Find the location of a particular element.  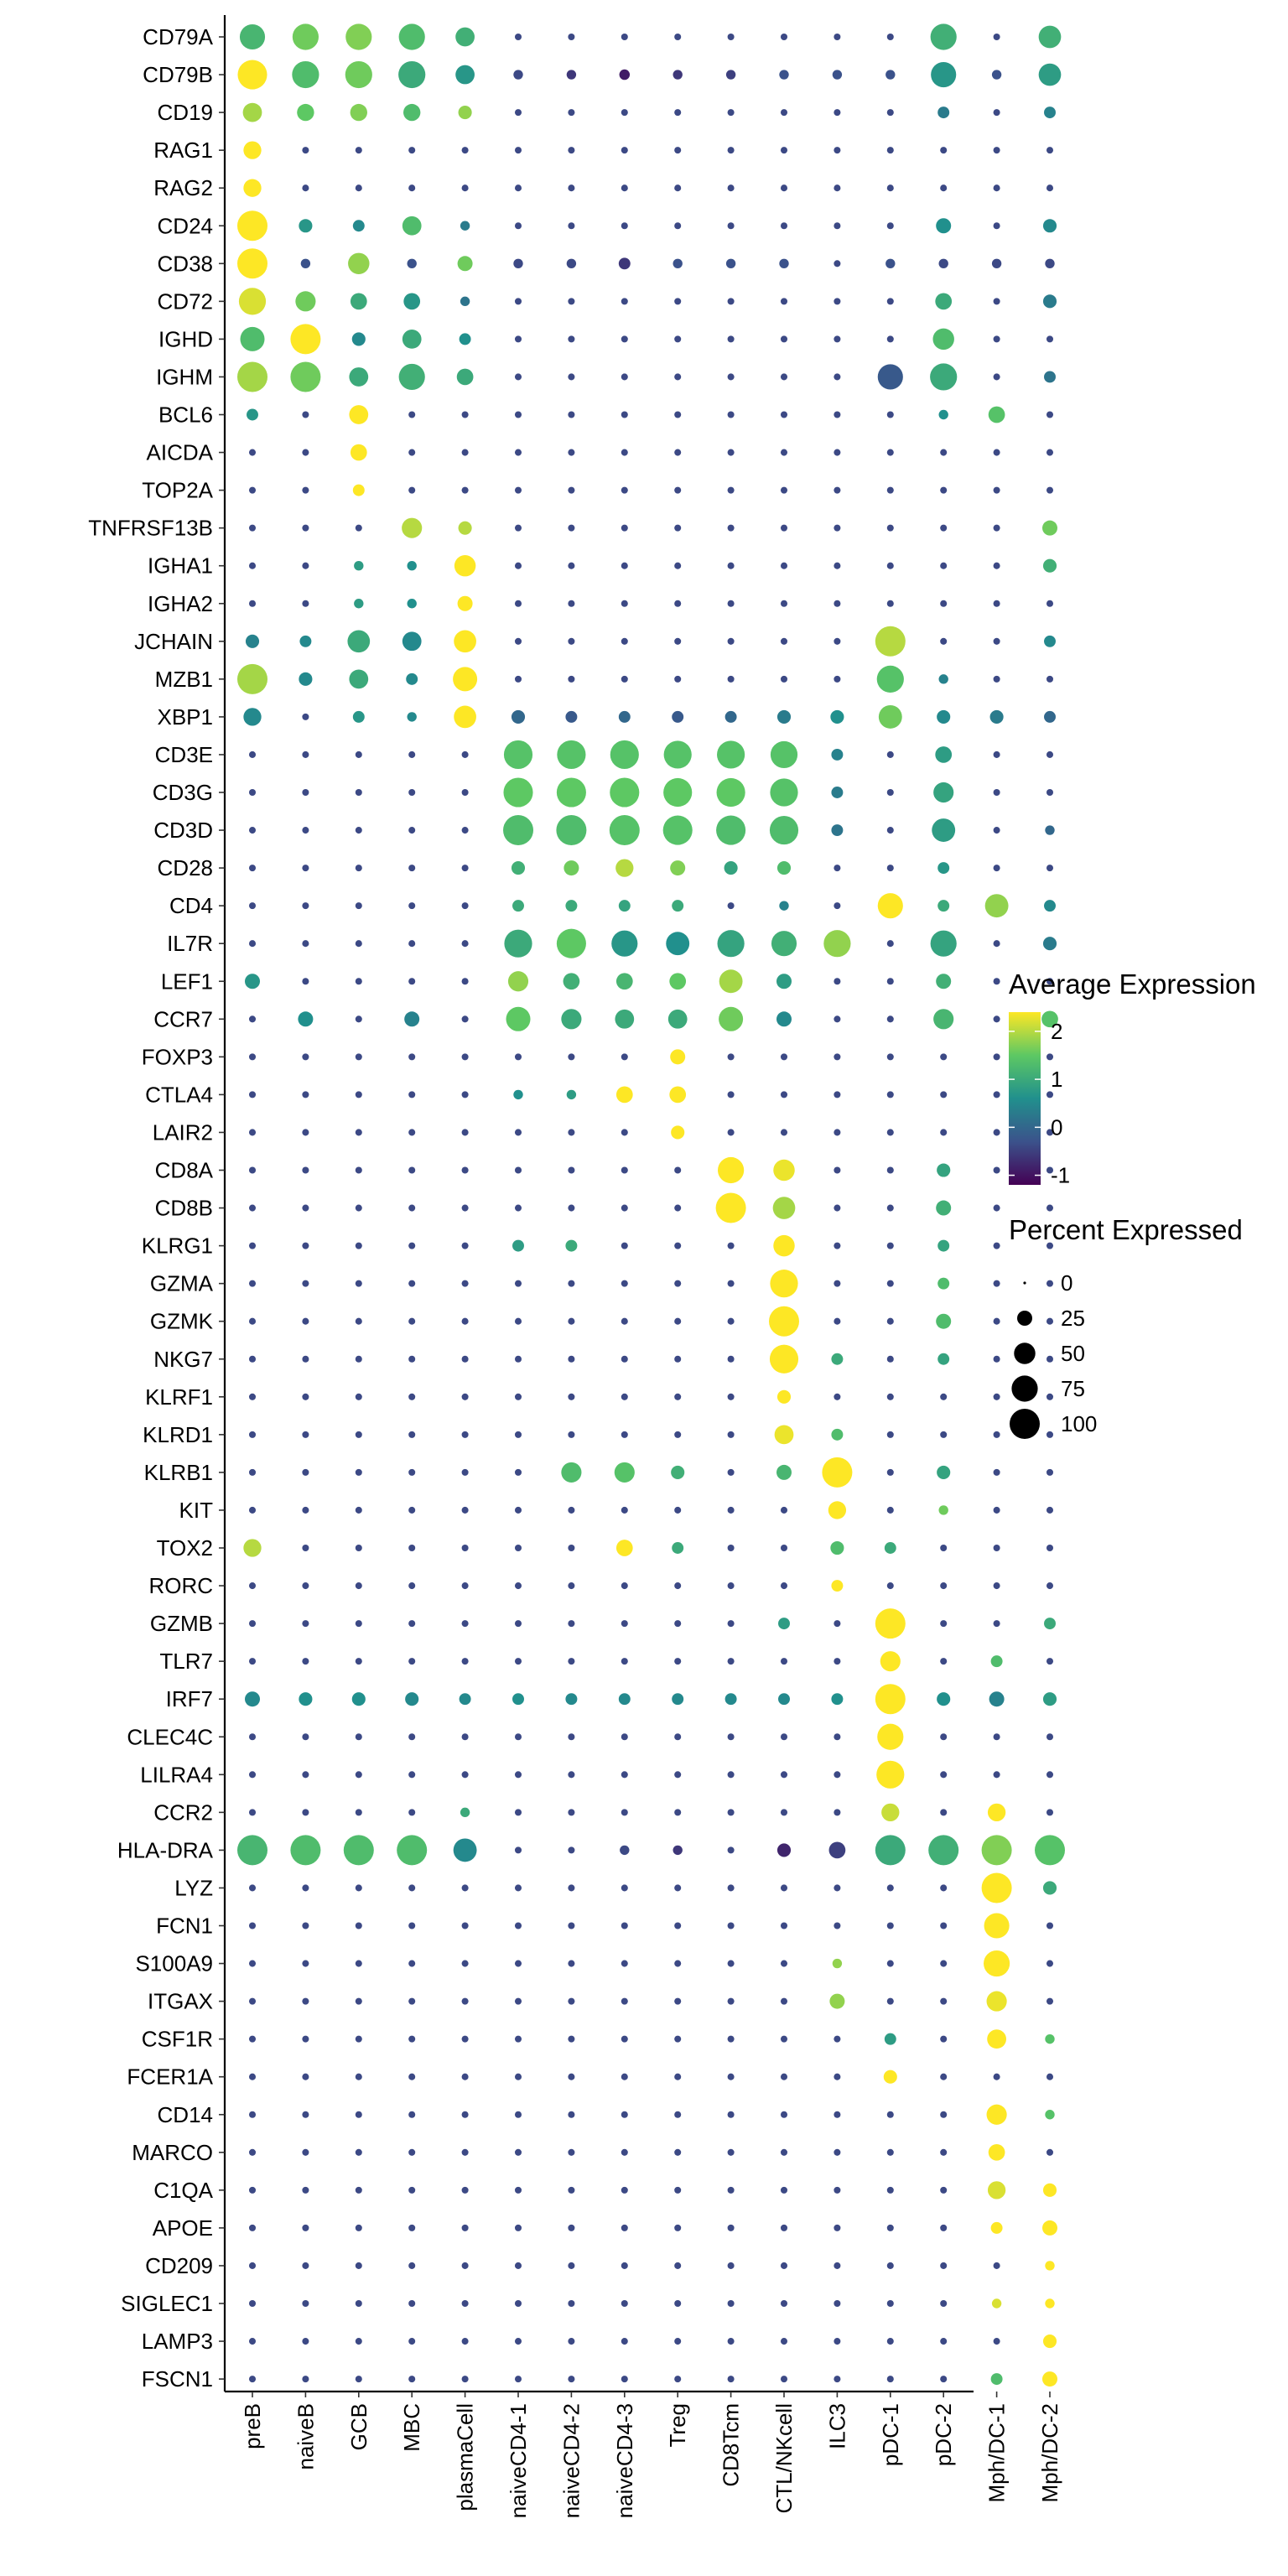

dot-rag1-ctl-nkcell is located at coordinates (784, 150).